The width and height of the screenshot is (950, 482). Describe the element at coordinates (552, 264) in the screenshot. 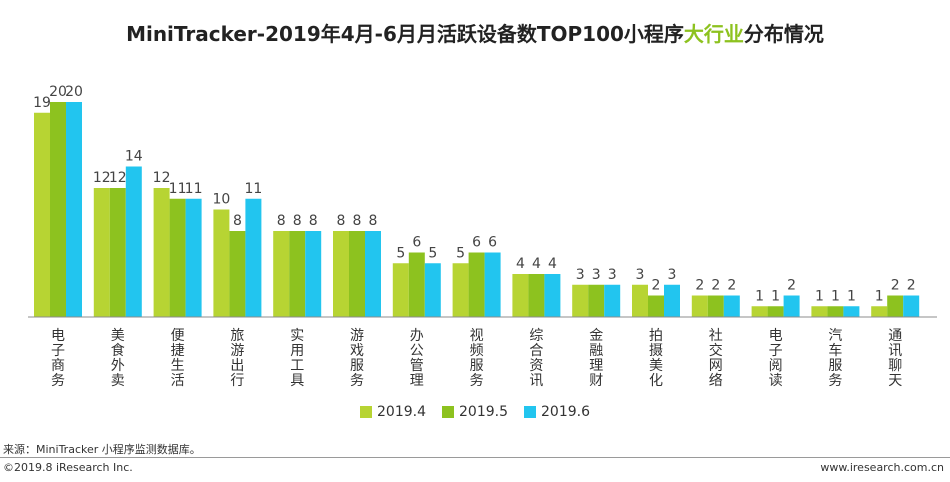

I see `data-label: 4` at that location.